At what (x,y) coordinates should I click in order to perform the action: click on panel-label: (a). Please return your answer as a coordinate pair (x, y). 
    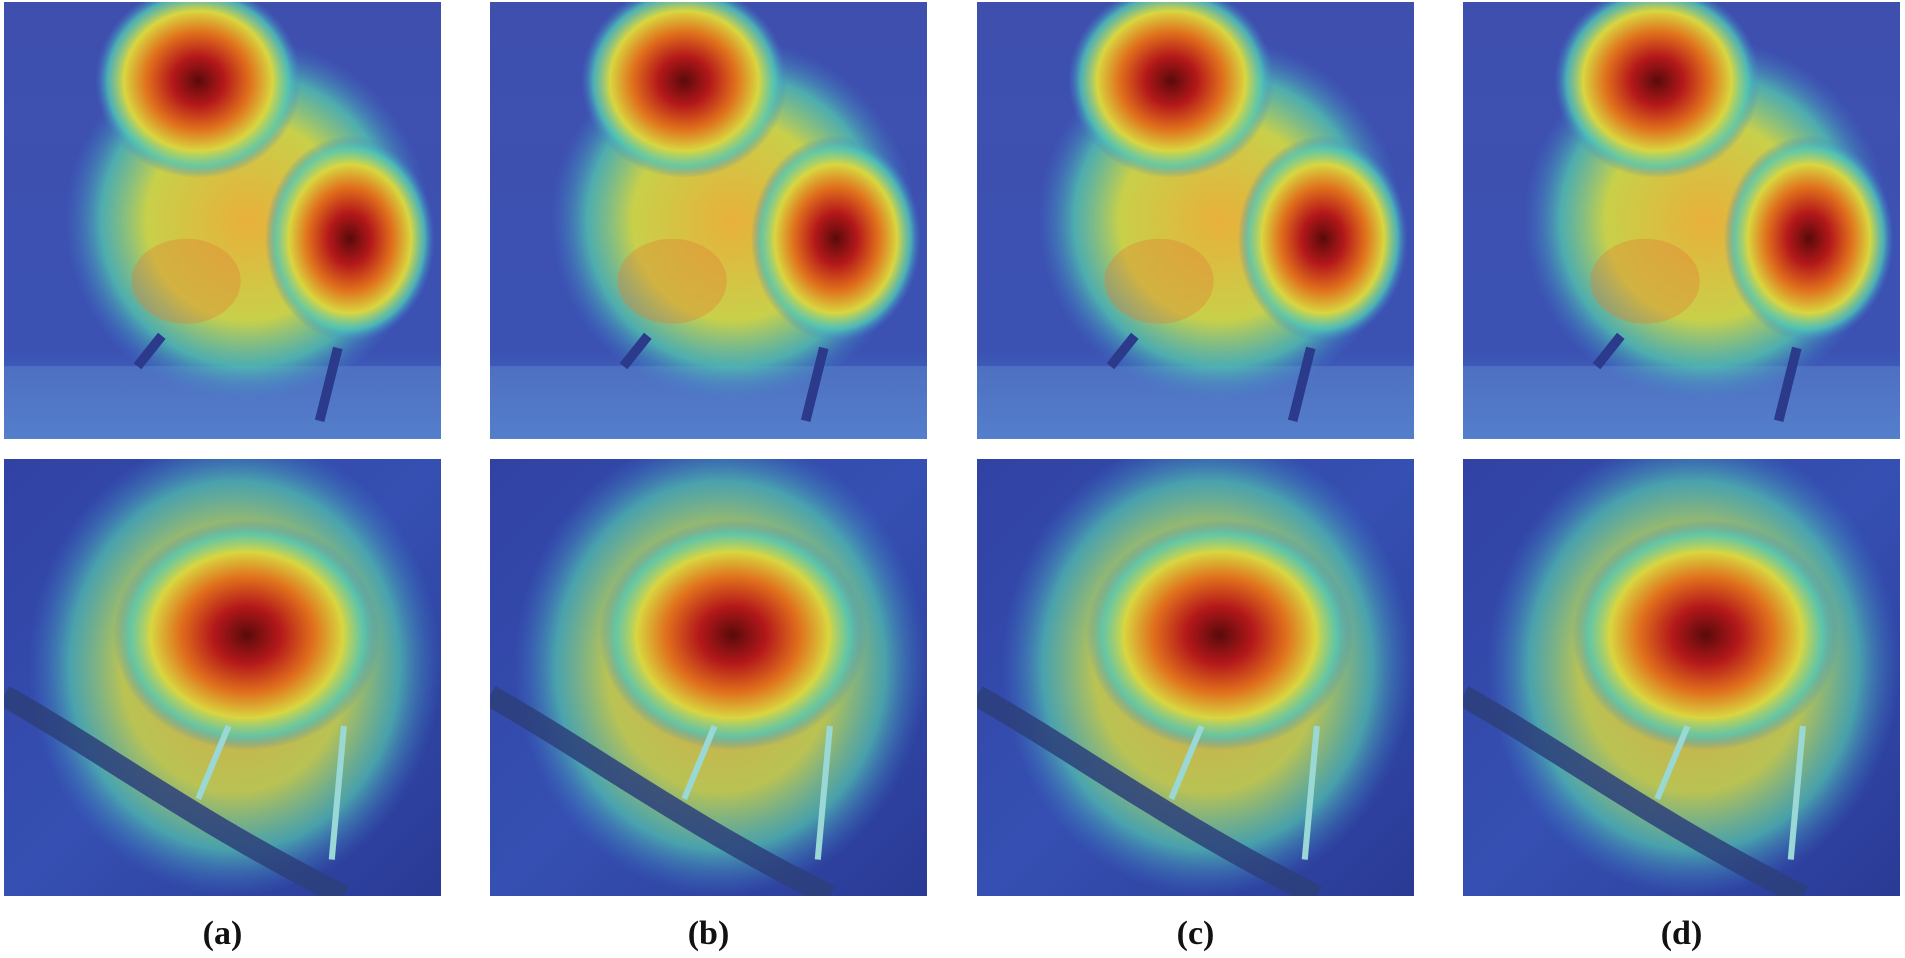
    Looking at the image, I should click on (223, 933).